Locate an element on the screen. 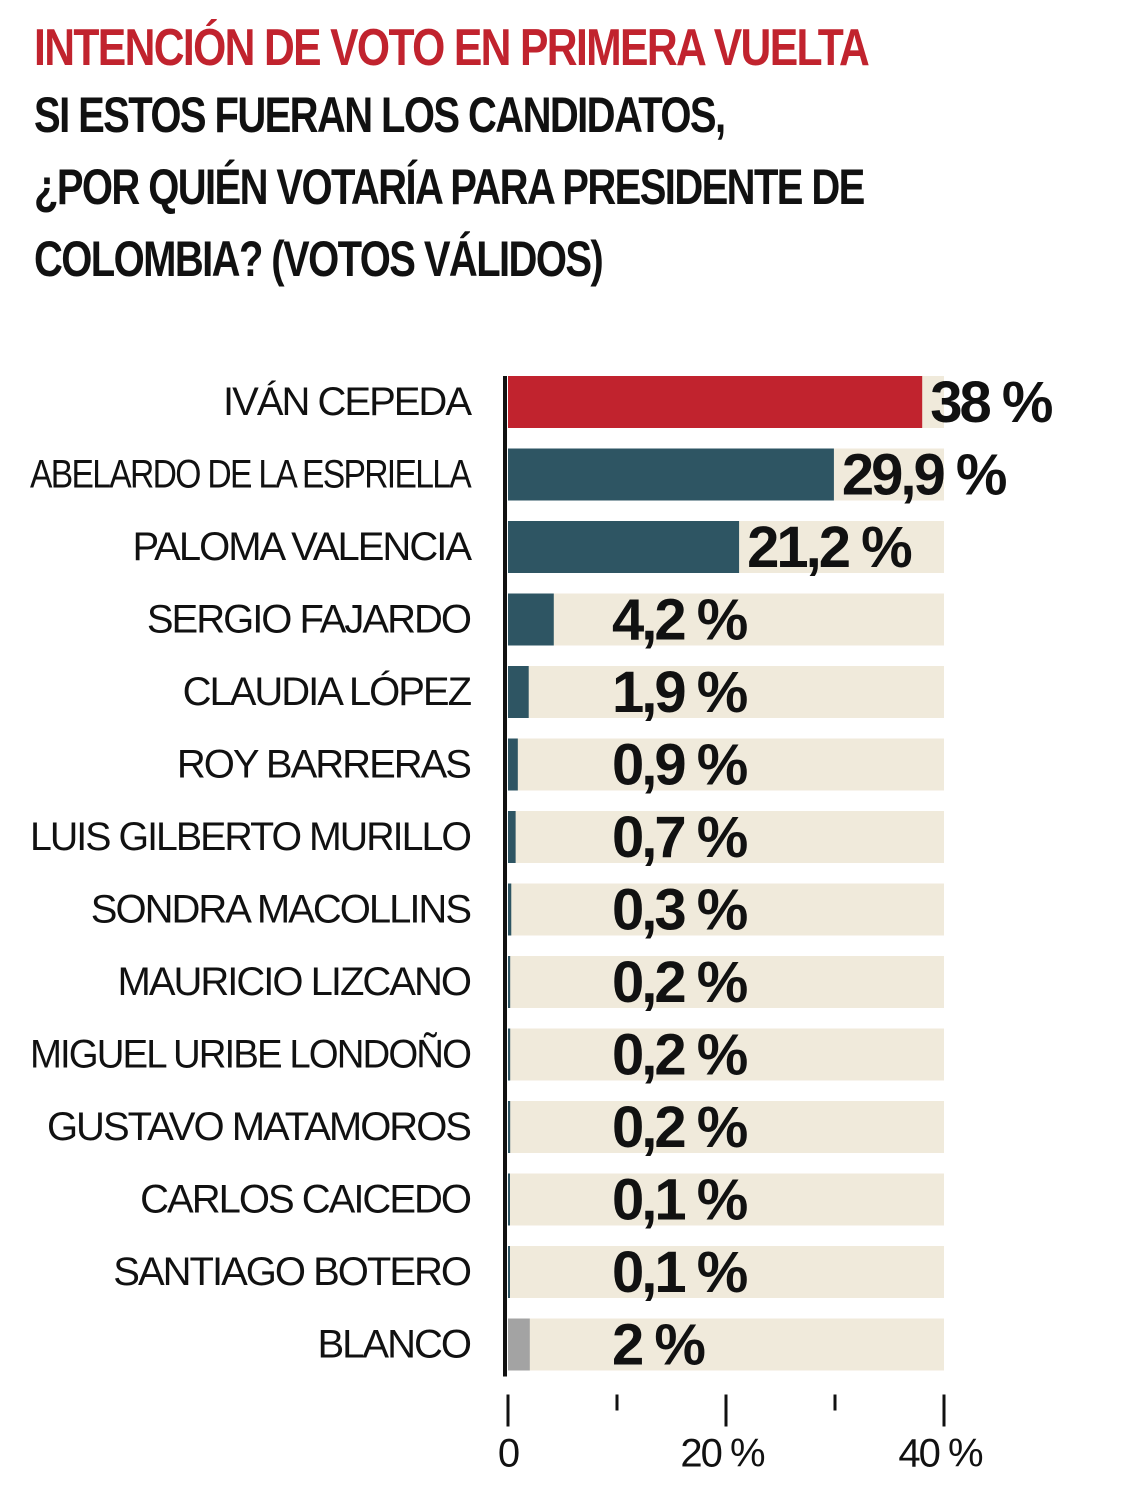 This screenshot has height=1494, width=1126. chart-subtitle-line-2: ¿POR QUIÉN VOTARÍA PARA PRESIDENTE DE is located at coordinates (449, 187).